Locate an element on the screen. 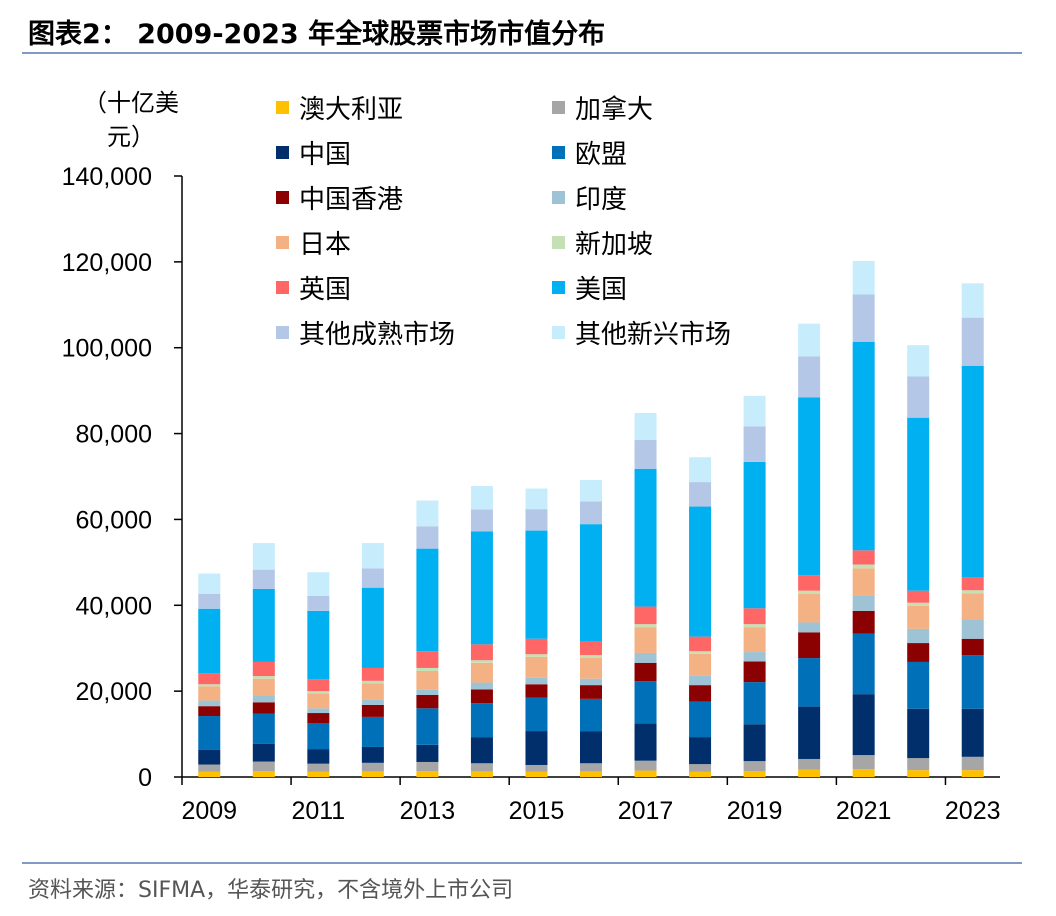 The image size is (1056, 916). legend-item: 澳大利亚 is located at coordinates (340, 107).